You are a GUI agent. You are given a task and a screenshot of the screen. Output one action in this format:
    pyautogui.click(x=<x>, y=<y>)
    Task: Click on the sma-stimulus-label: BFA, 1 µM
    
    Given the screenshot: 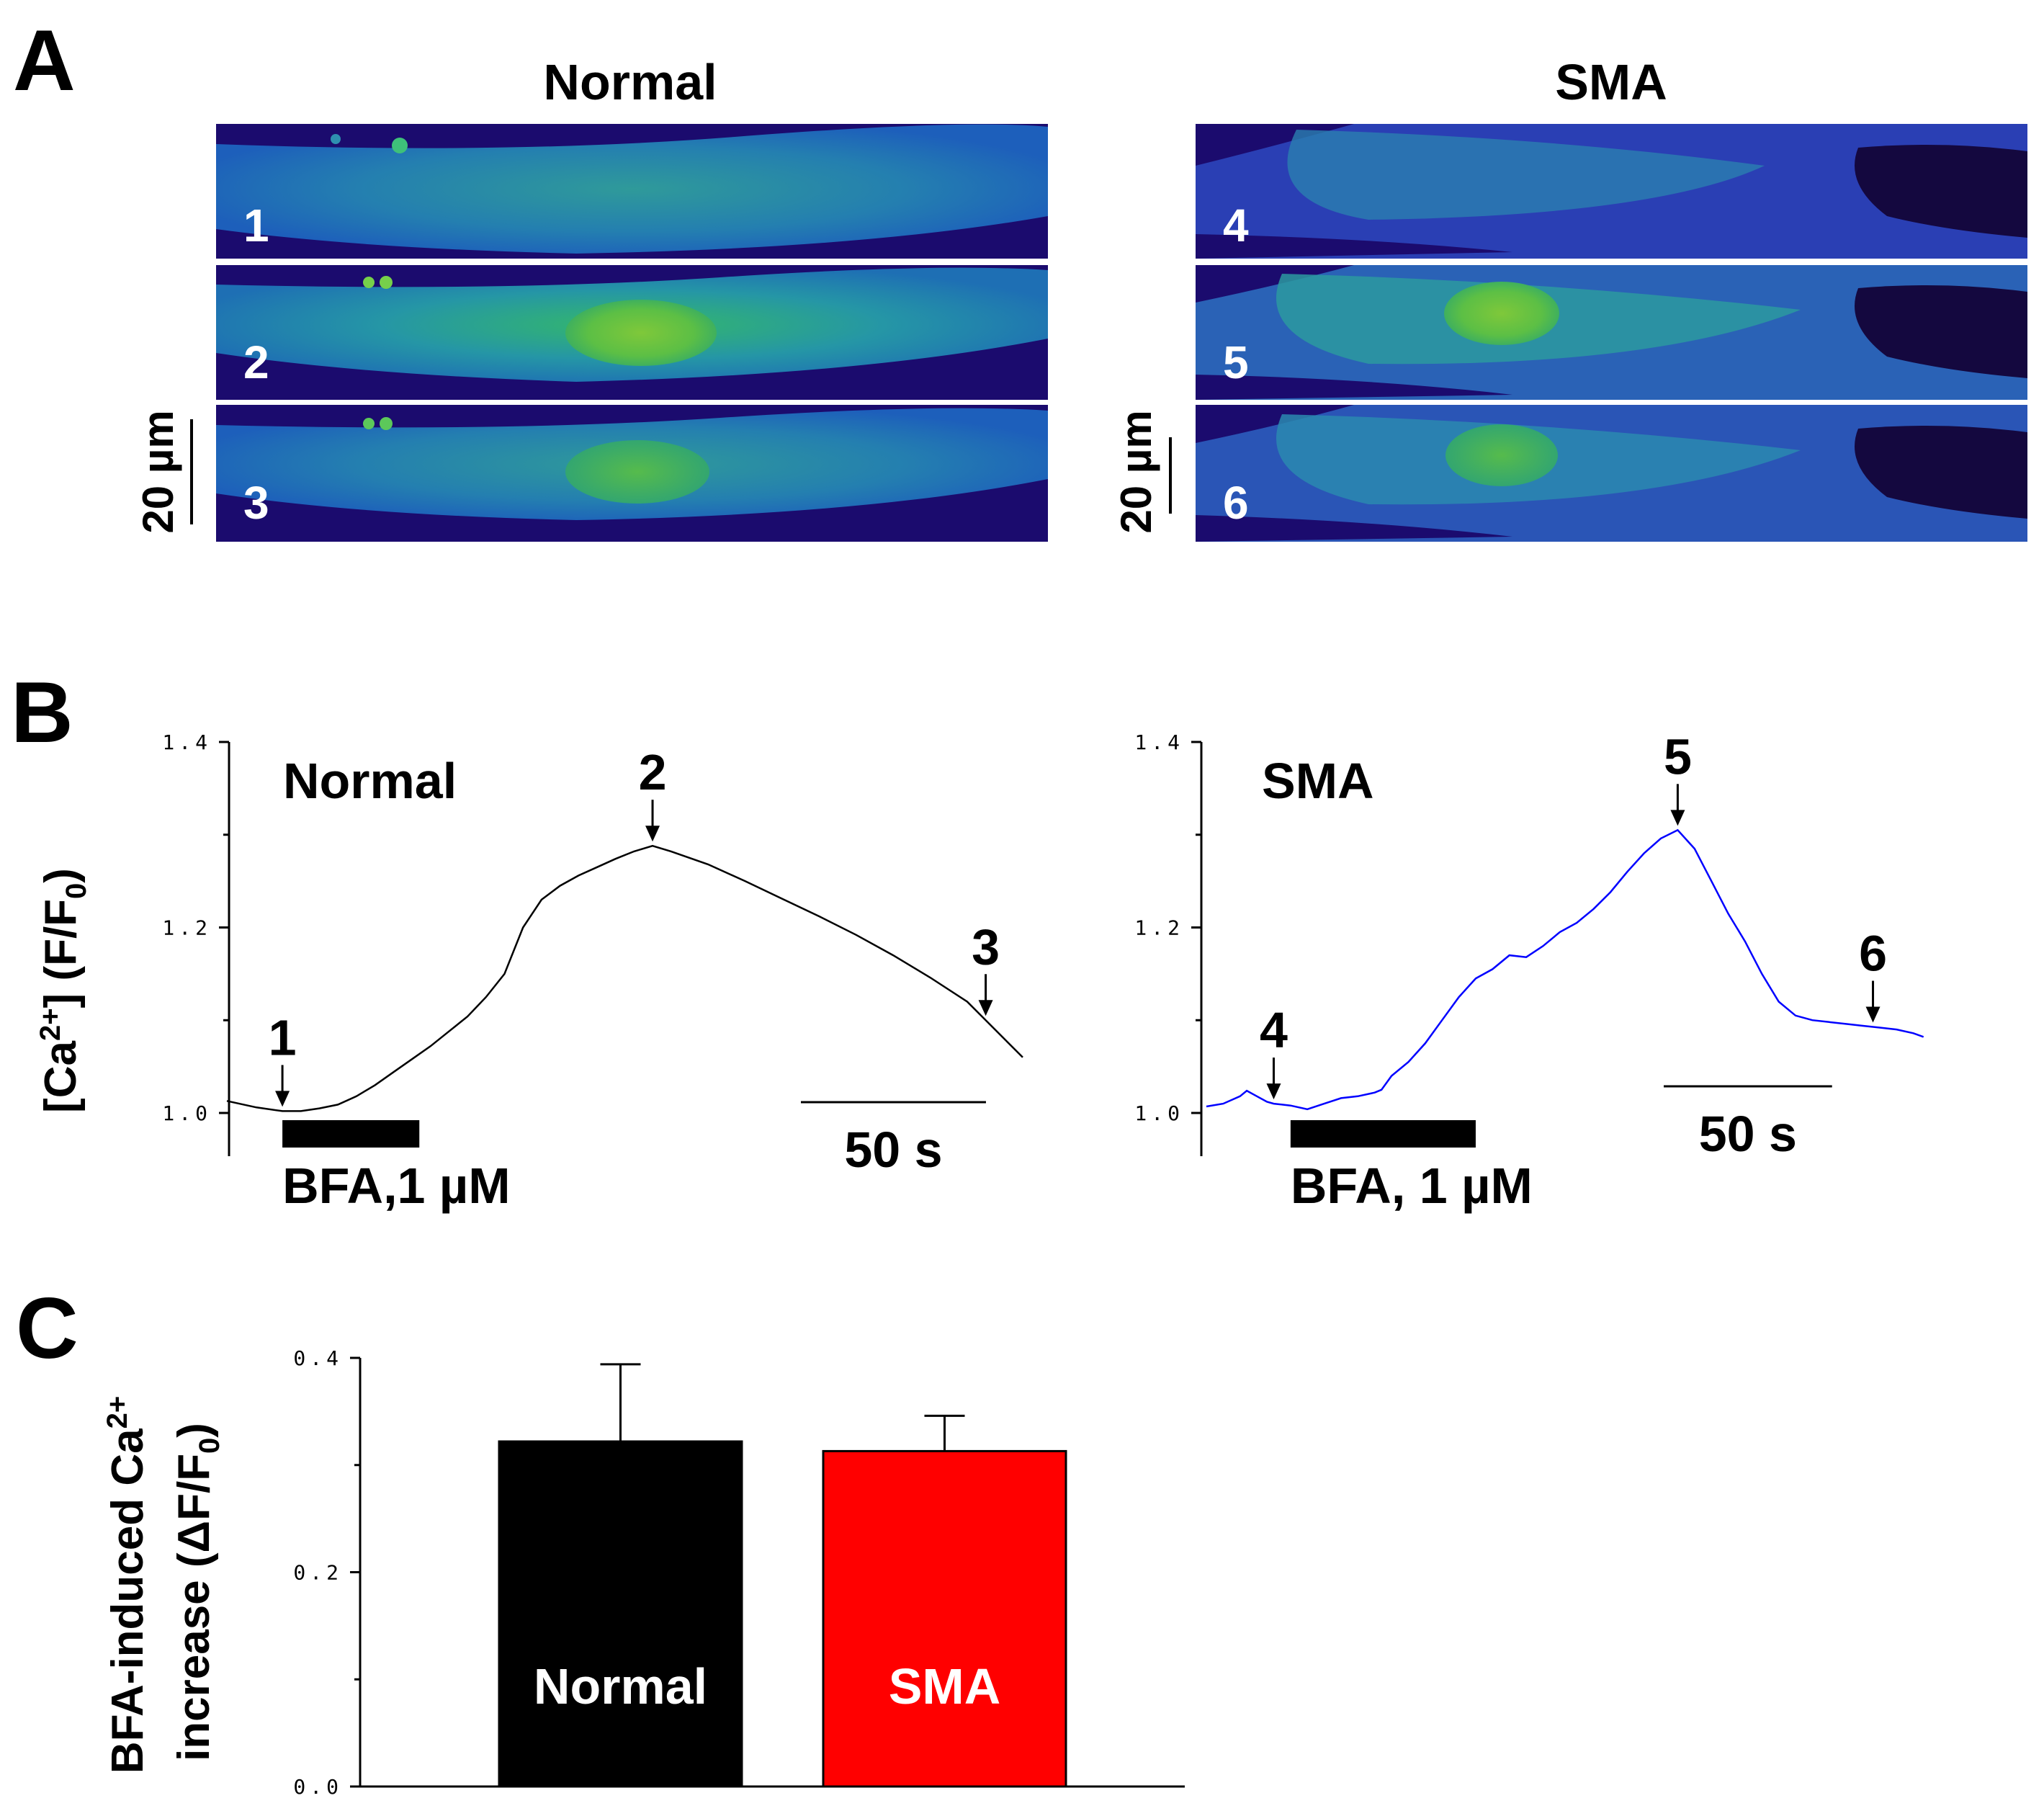 What is the action you would take?
    pyautogui.click(x=1412, y=1186)
    